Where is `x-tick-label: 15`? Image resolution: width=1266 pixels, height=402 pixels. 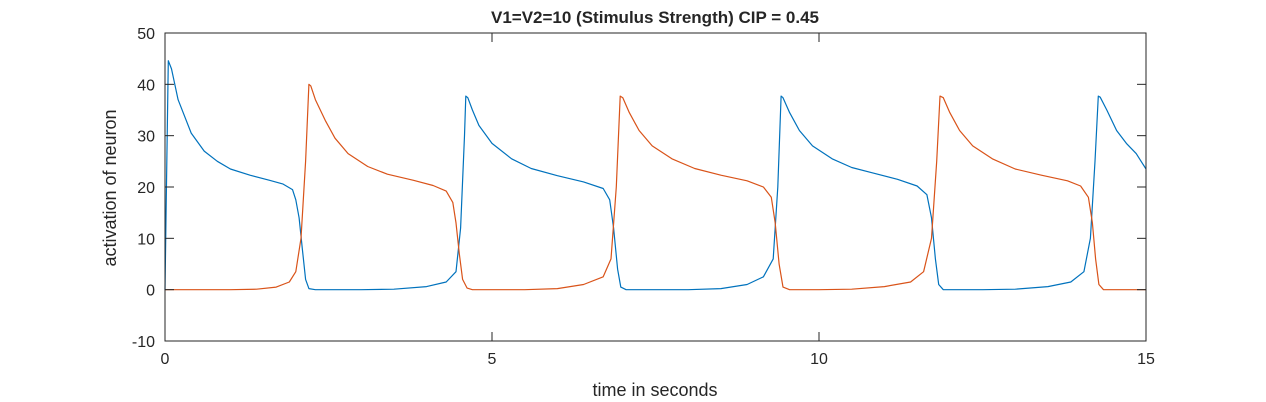 x-tick-label: 15 is located at coordinates (1146, 359).